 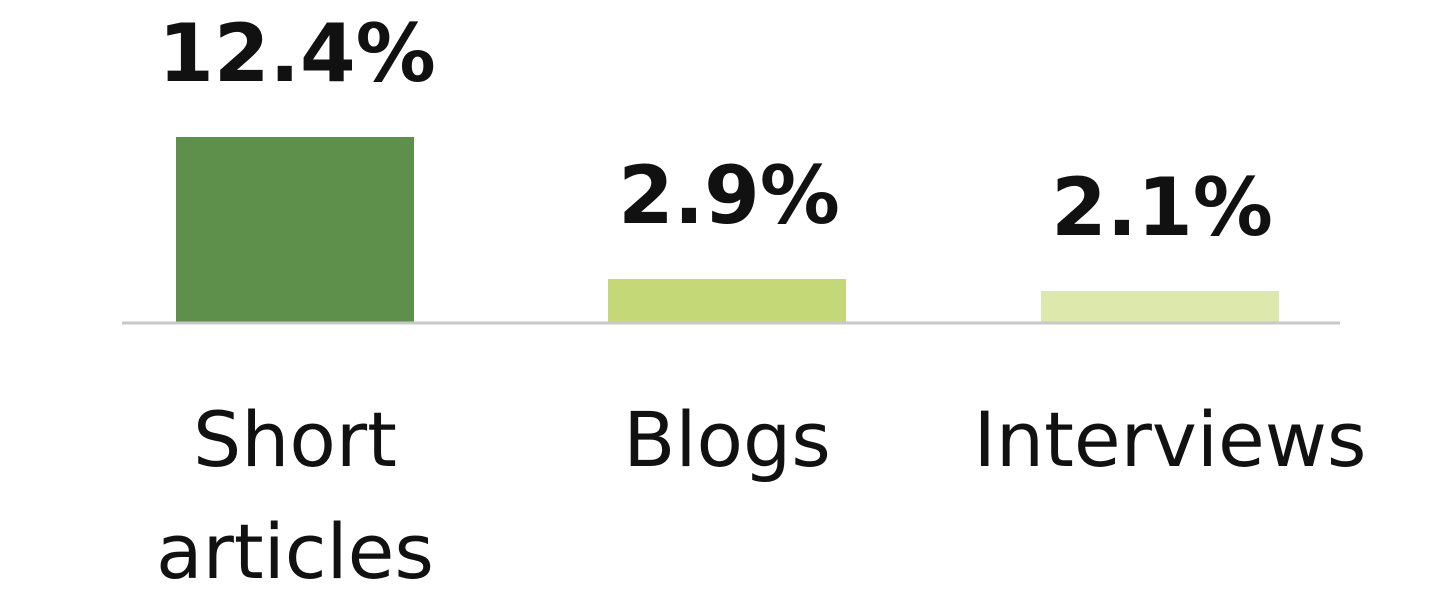 What do you see at coordinates (297, 53) in the screenshot?
I see `value-label-1: 12.4%` at bounding box center [297, 53].